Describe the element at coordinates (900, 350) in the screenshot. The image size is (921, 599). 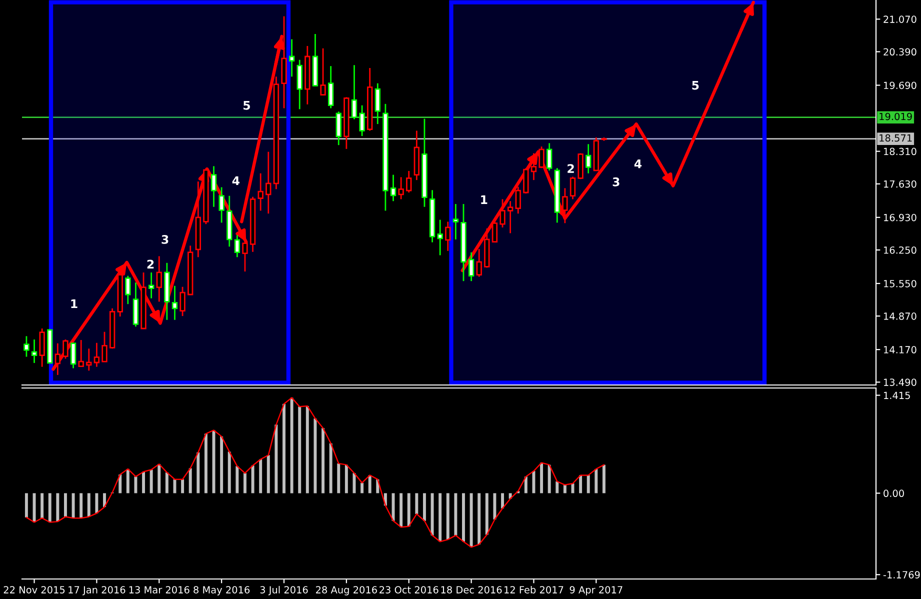
I see `y-tick-label: 14.170` at that location.